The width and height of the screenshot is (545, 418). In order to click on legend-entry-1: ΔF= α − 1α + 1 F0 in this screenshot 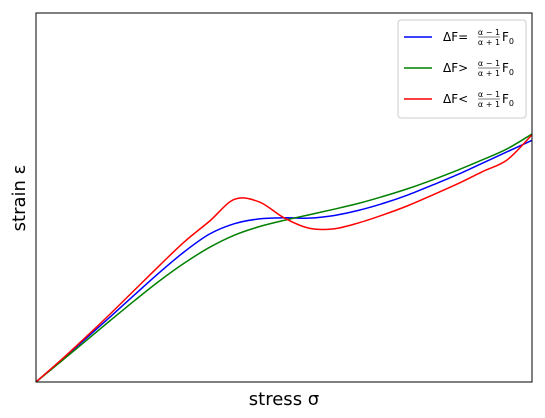, I will do `click(459, 37)`.